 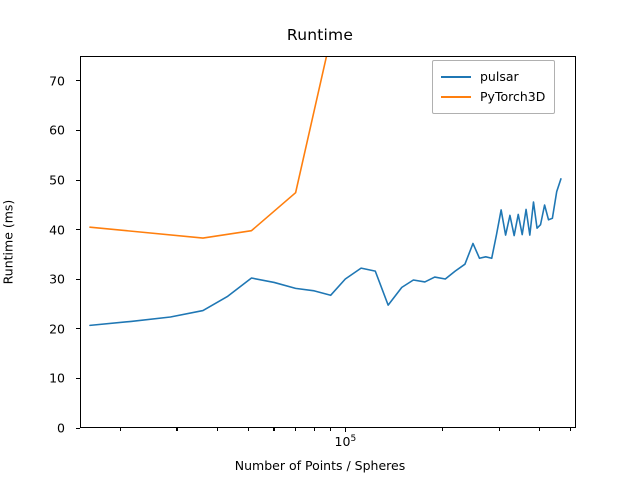 What do you see at coordinates (456, 77) in the screenshot?
I see `legend-swatch-pulsar` at bounding box center [456, 77].